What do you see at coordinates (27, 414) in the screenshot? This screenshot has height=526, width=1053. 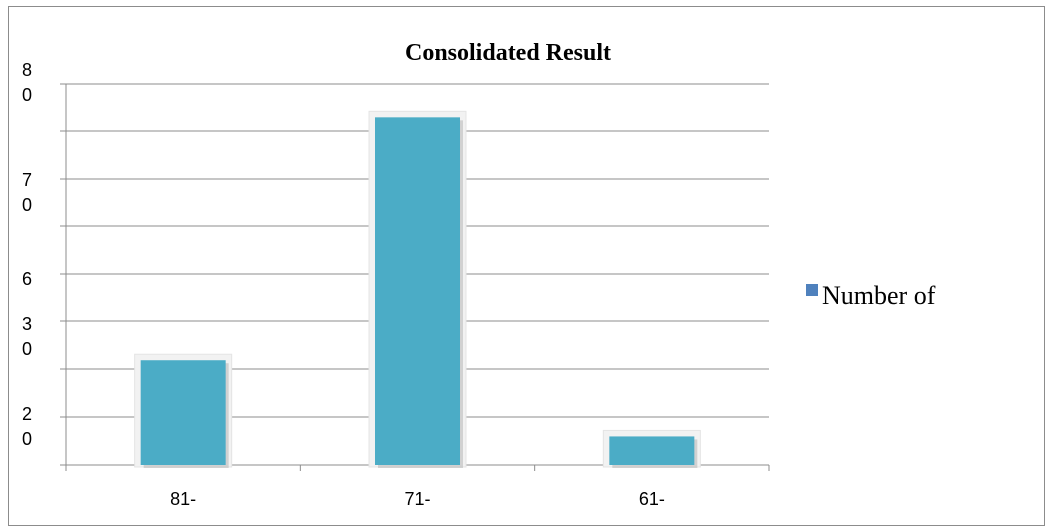 I see `y-tick-label-line: 2` at bounding box center [27, 414].